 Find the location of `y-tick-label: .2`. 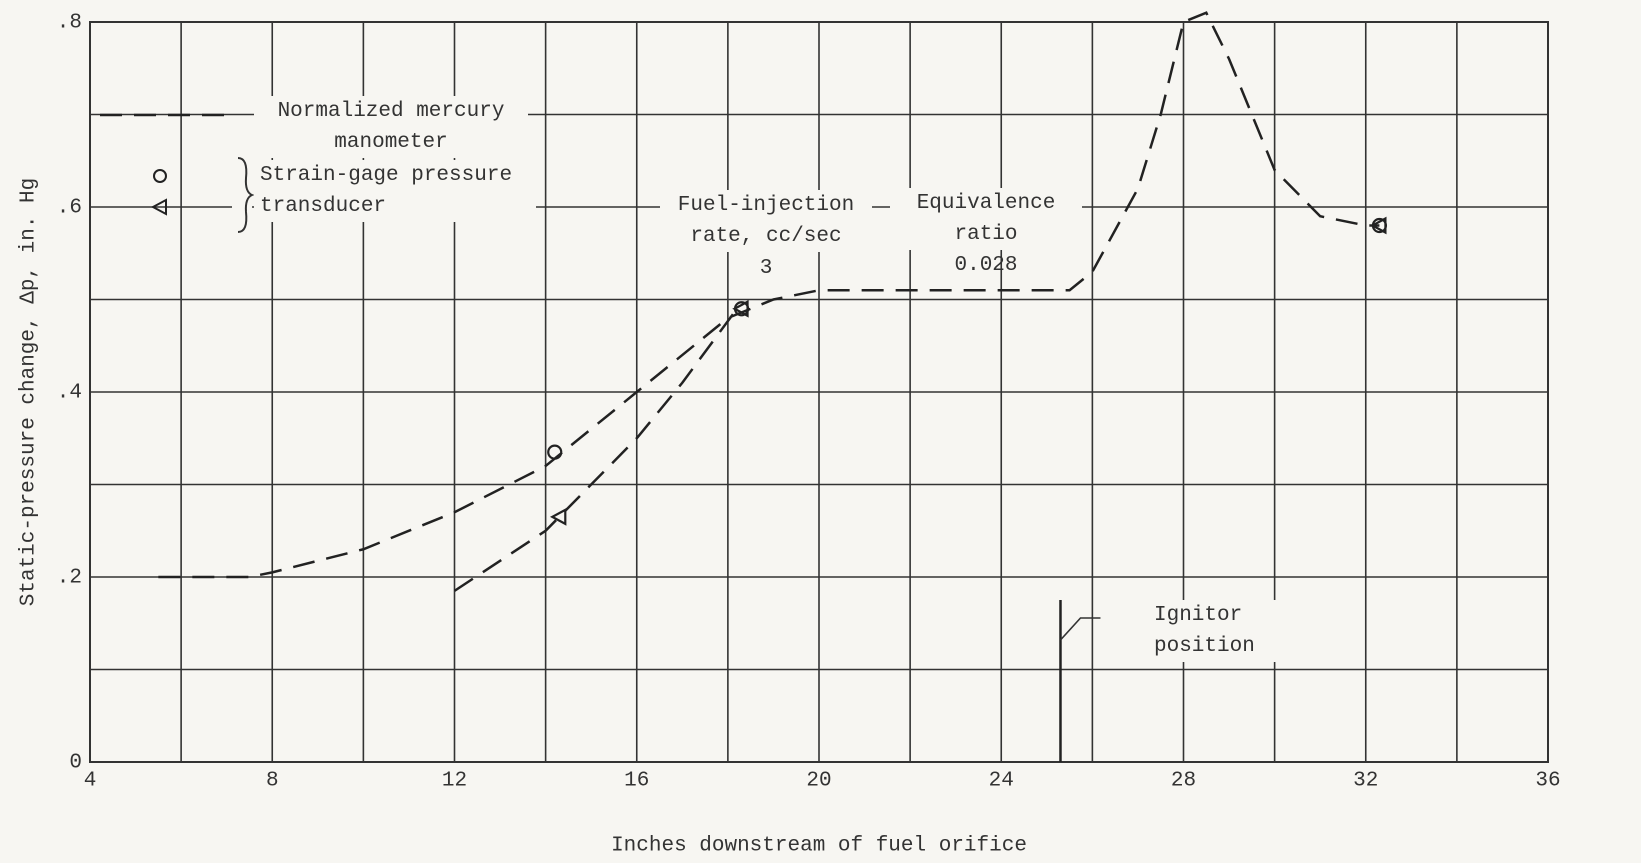

y-tick-label: .2 is located at coordinates (69, 578).